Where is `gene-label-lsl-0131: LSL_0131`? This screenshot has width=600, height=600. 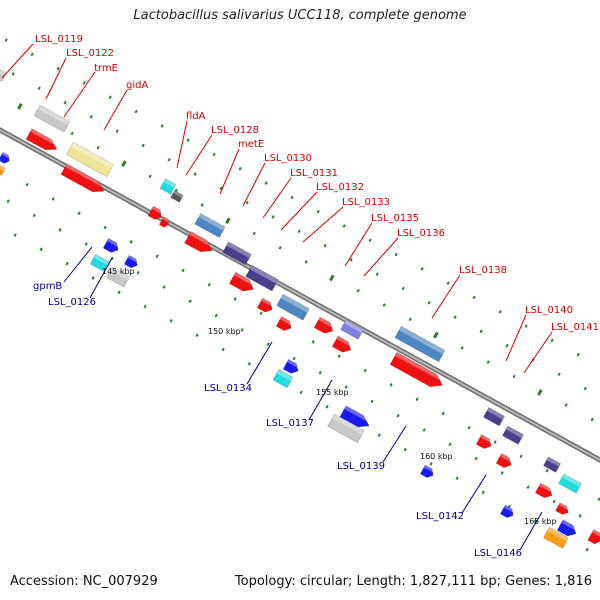
gene-label-lsl-0131: LSL_0131 is located at coordinates (314, 173).